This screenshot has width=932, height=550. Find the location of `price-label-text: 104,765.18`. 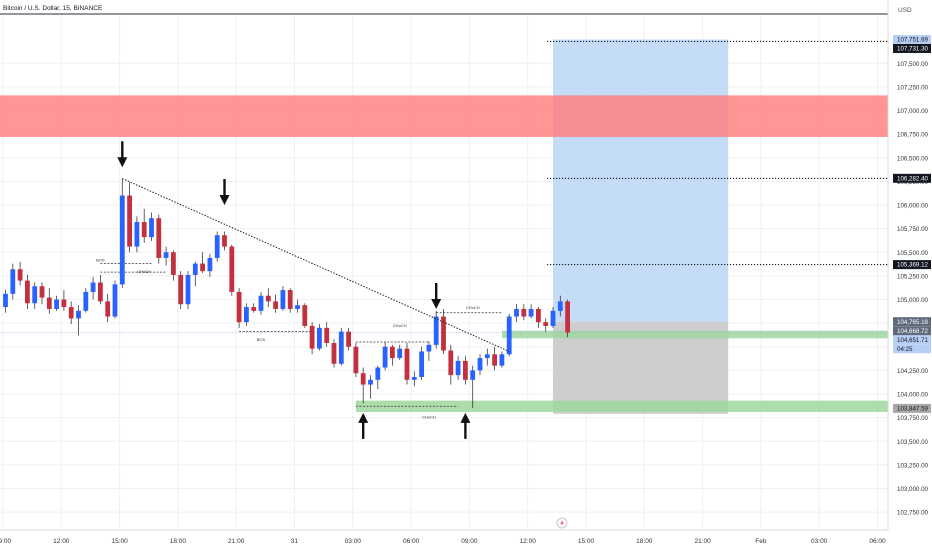

price-label-text: 104,765.18 is located at coordinates (913, 322).